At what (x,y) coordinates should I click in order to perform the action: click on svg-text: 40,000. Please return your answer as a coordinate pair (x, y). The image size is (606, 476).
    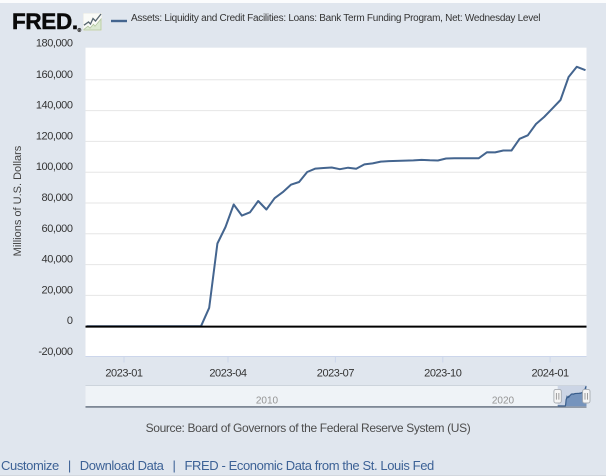
    Looking at the image, I should click on (57, 260).